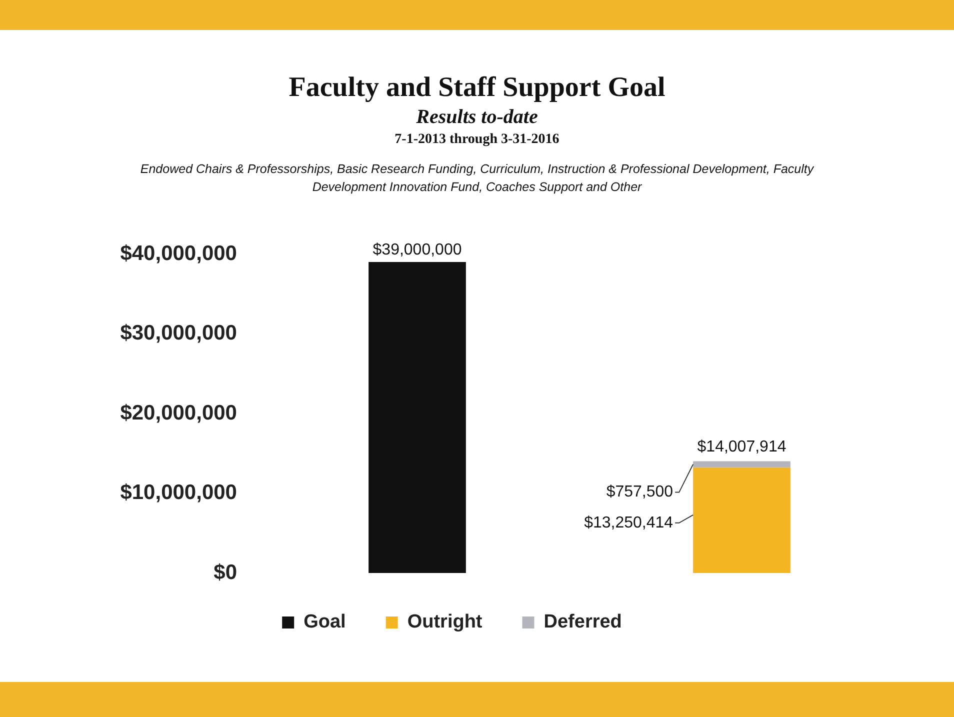 The height and width of the screenshot is (717, 954). I want to click on data-label: $39,000,000, so click(417, 249).